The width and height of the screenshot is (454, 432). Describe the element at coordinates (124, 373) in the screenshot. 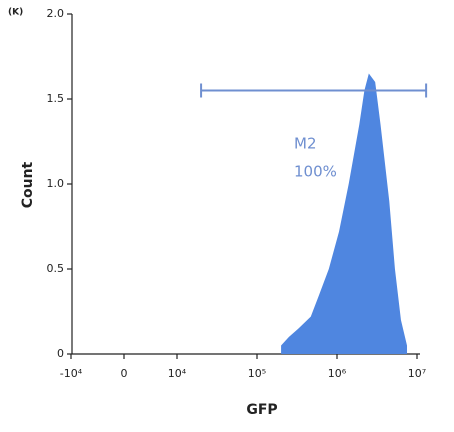

I see `x-tick-label: 0` at that location.